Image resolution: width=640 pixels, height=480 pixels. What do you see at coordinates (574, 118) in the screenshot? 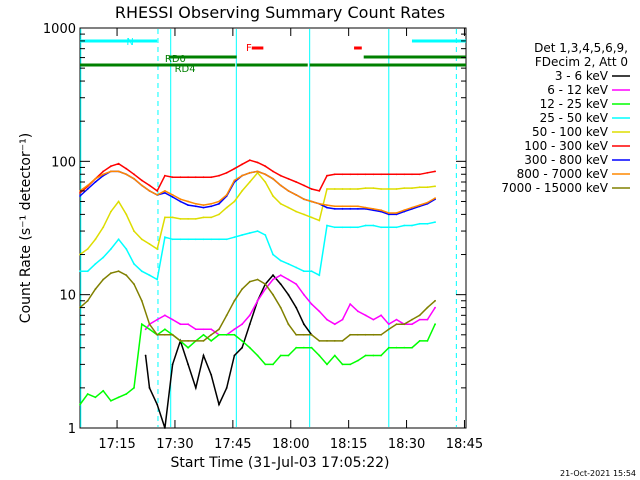
I see `legend-entry-label: 25 - 50 keV` at bounding box center [574, 118].